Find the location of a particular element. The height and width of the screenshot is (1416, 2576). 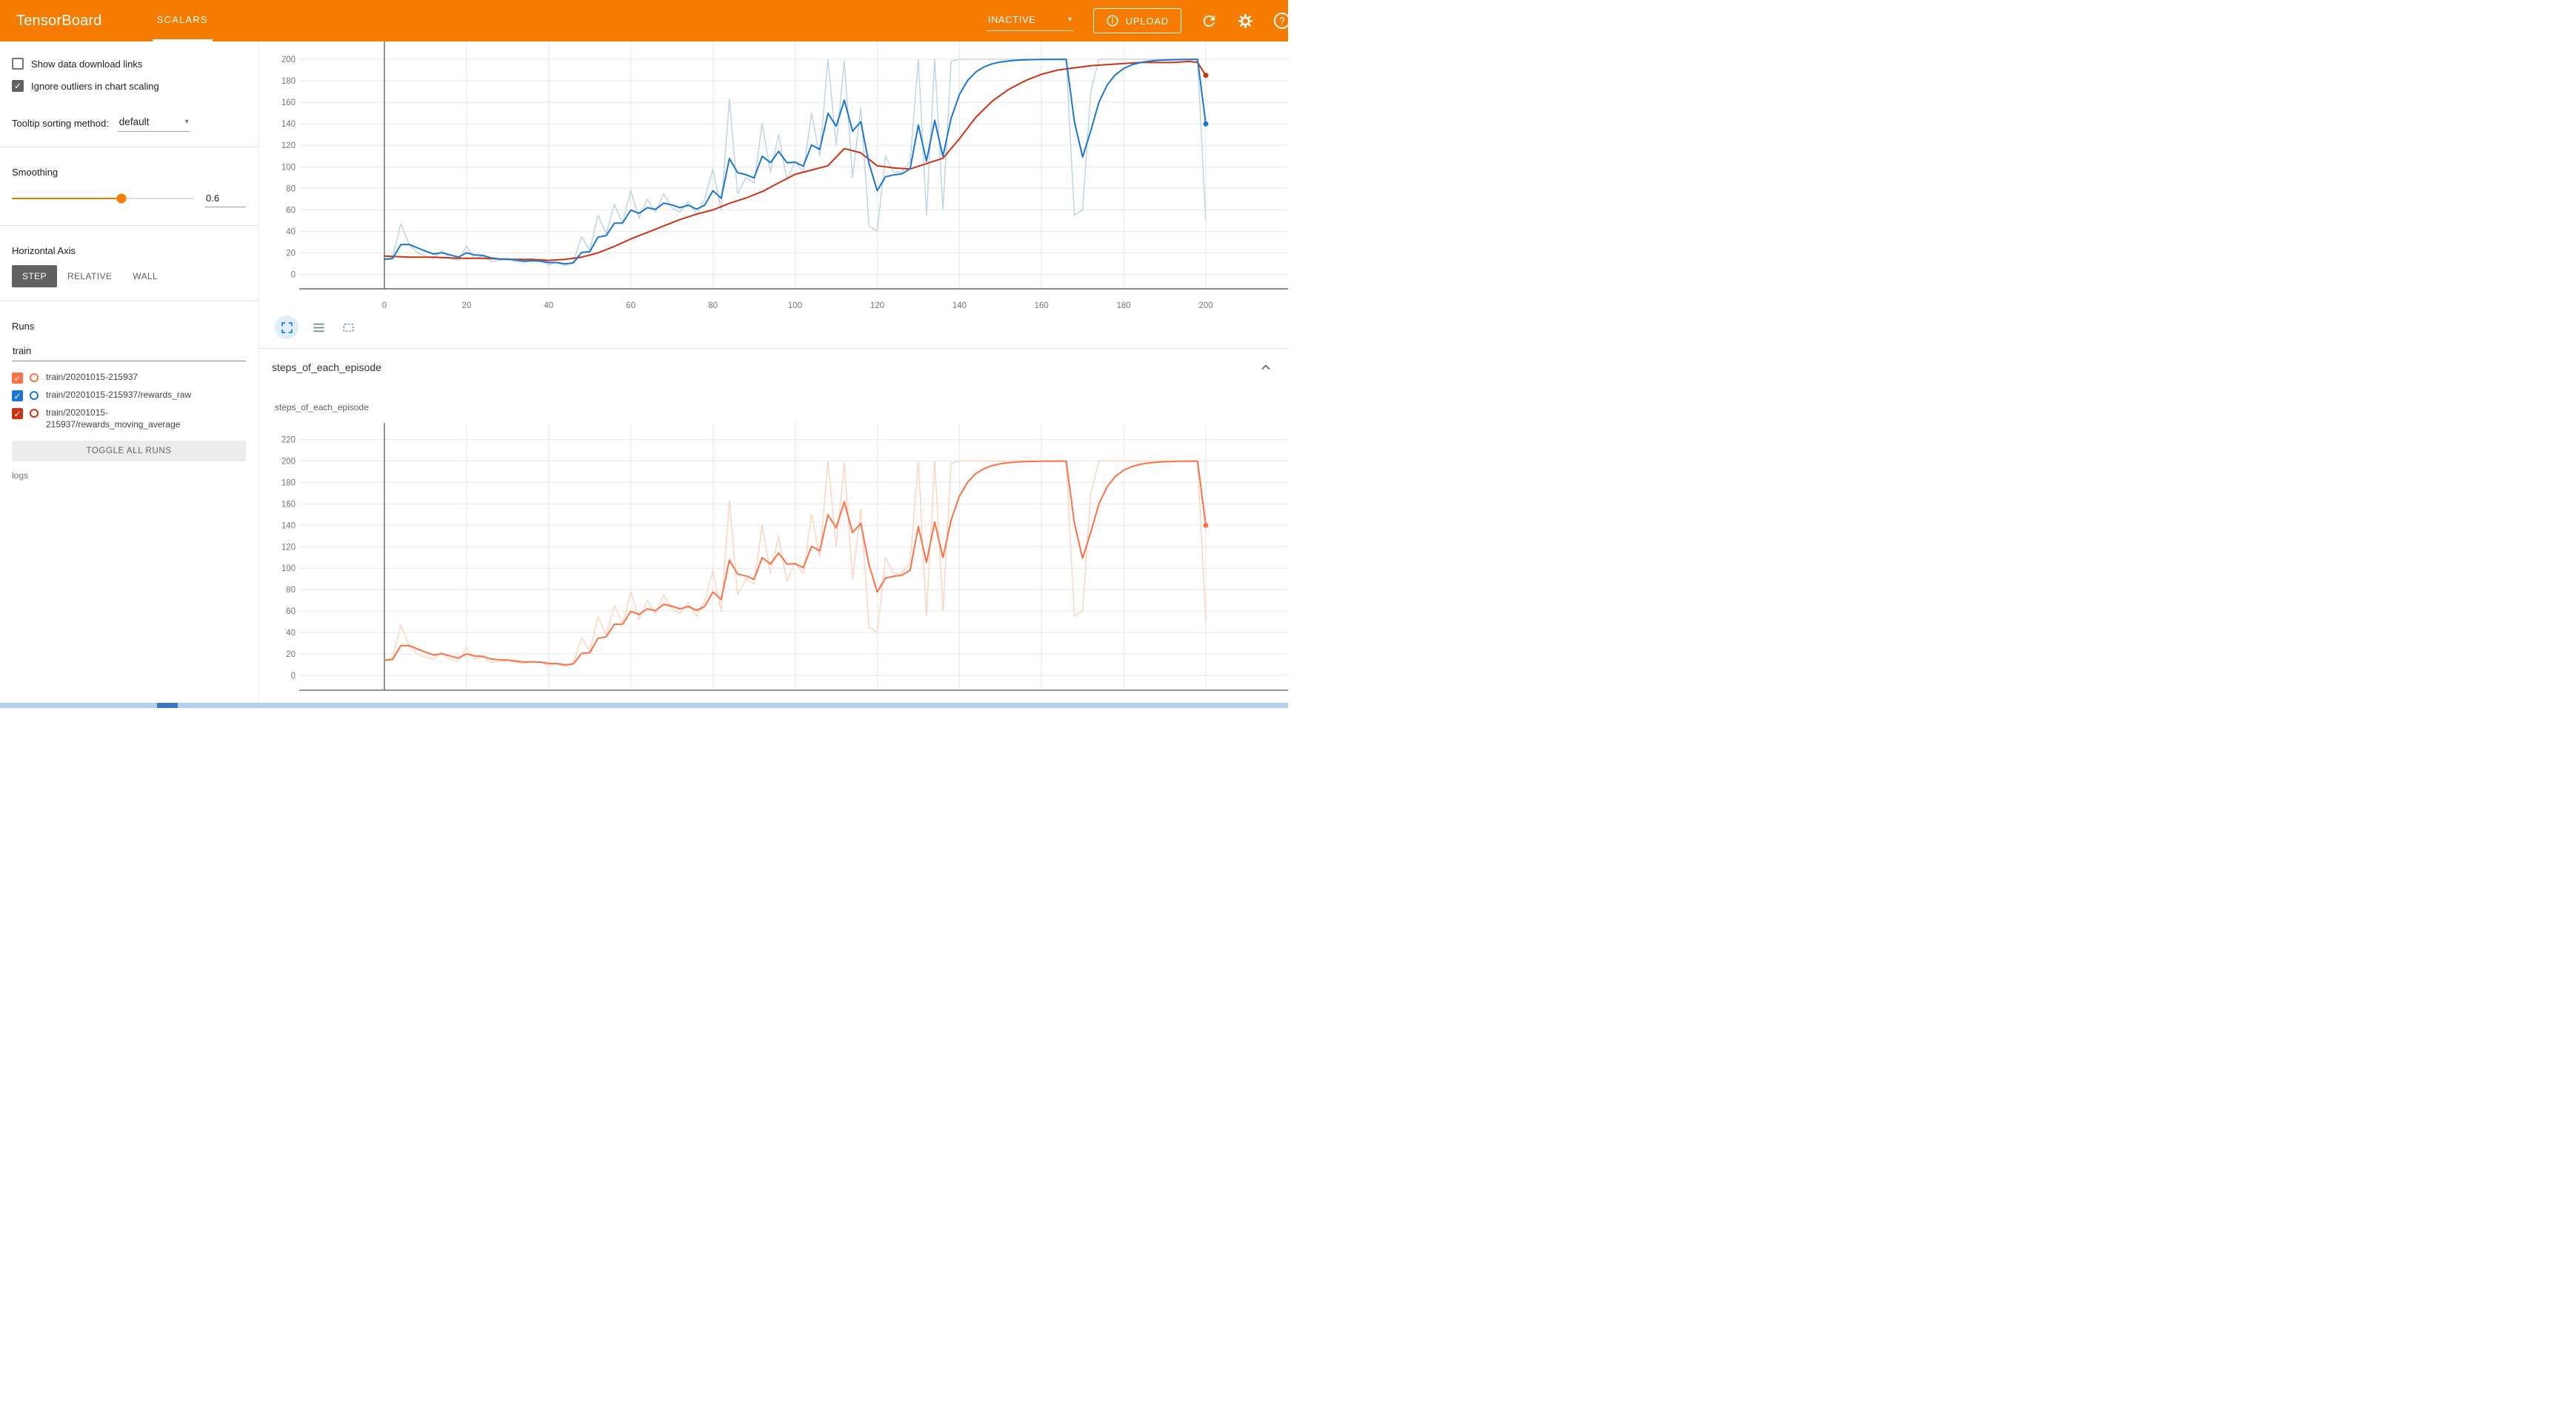

bottom-scrollbar is located at coordinates (644, 705).